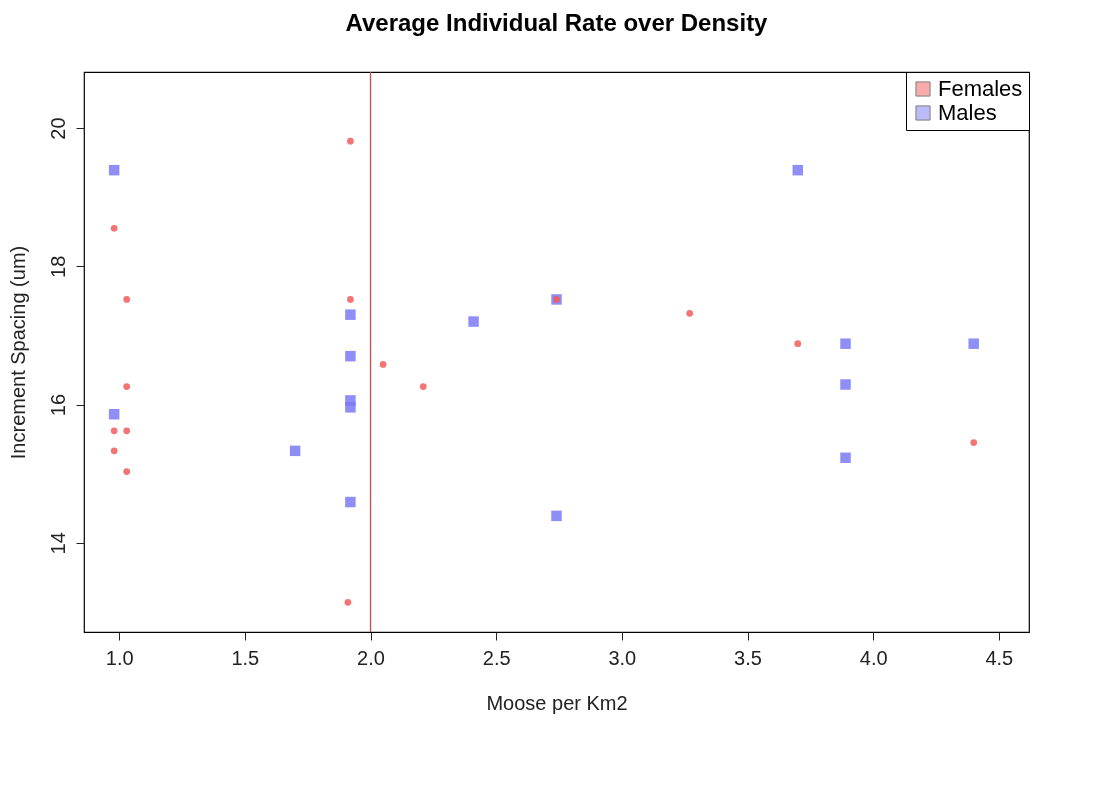  Describe the element at coordinates (57, 266) in the screenshot. I see `y-tick-label: 18` at that location.